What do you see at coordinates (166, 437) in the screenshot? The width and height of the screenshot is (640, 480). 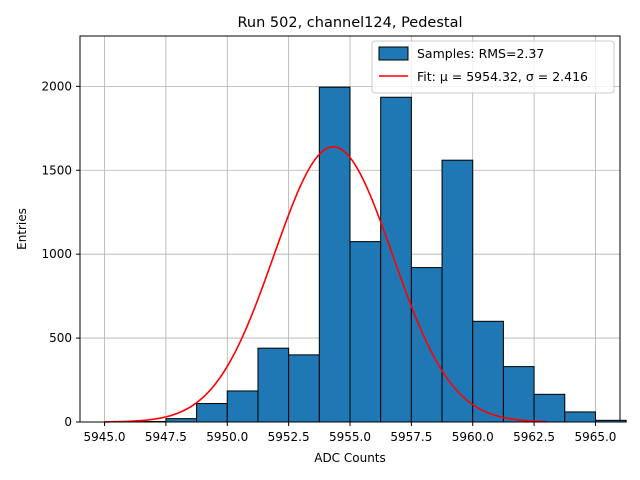 I see `x-tick-label: 5947.5` at bounding box center [166, 437].